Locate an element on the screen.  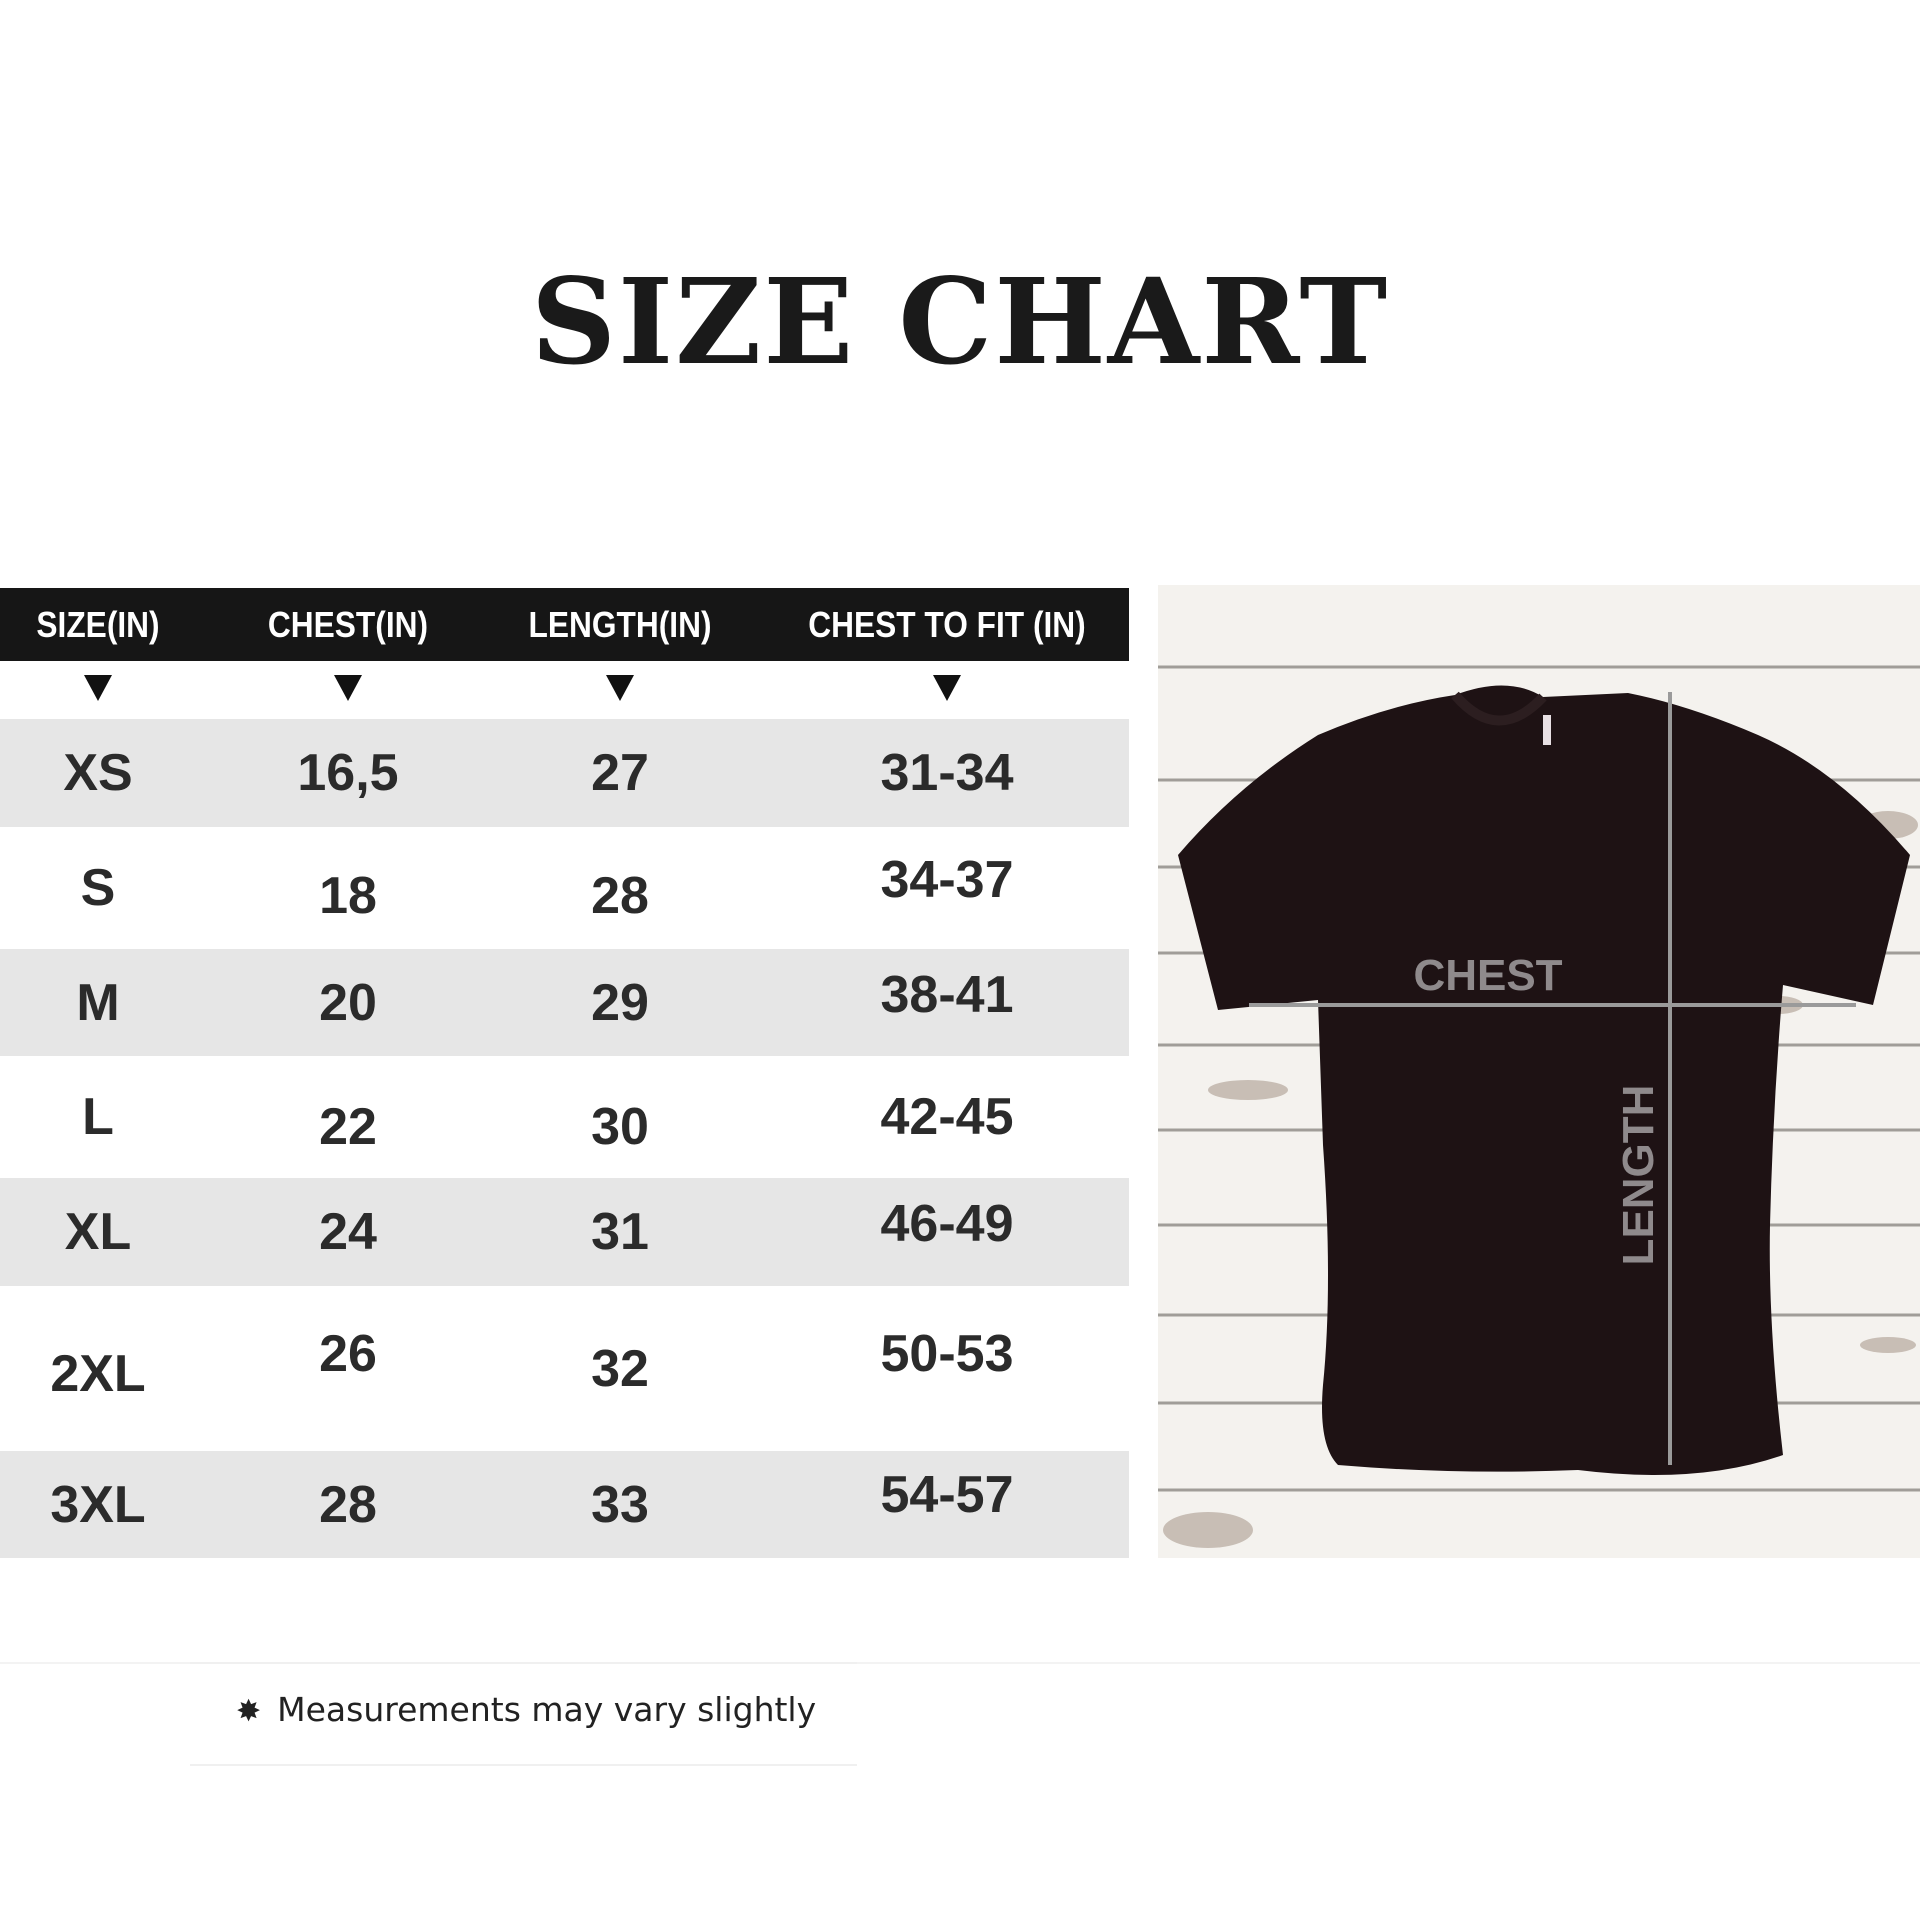
cell-chest-to-fit: 46-49 is located at coordinates (947, 1224).